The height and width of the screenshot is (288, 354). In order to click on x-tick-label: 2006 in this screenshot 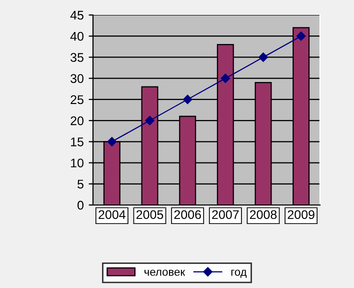, I will do `click(187, 215)`.